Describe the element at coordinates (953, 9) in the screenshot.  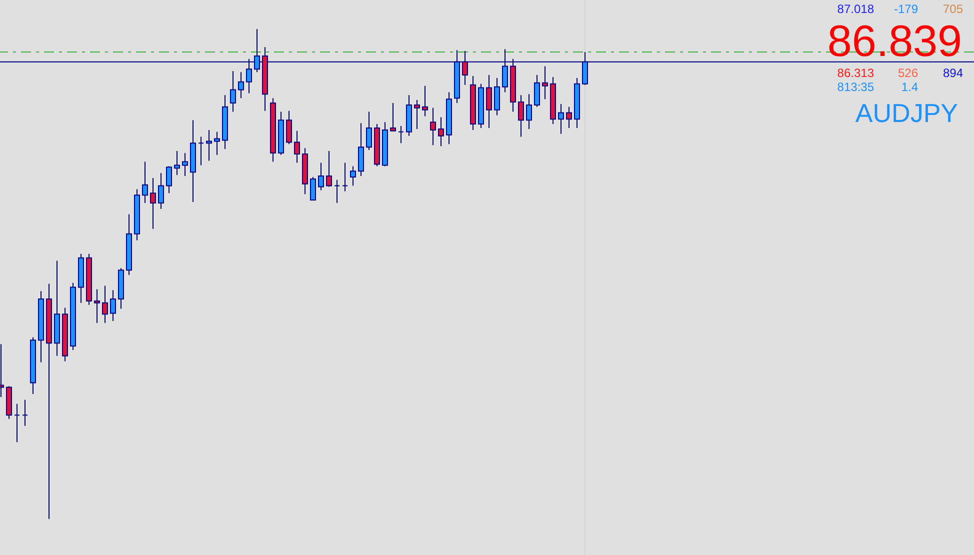
I see `text: 705` at that location.